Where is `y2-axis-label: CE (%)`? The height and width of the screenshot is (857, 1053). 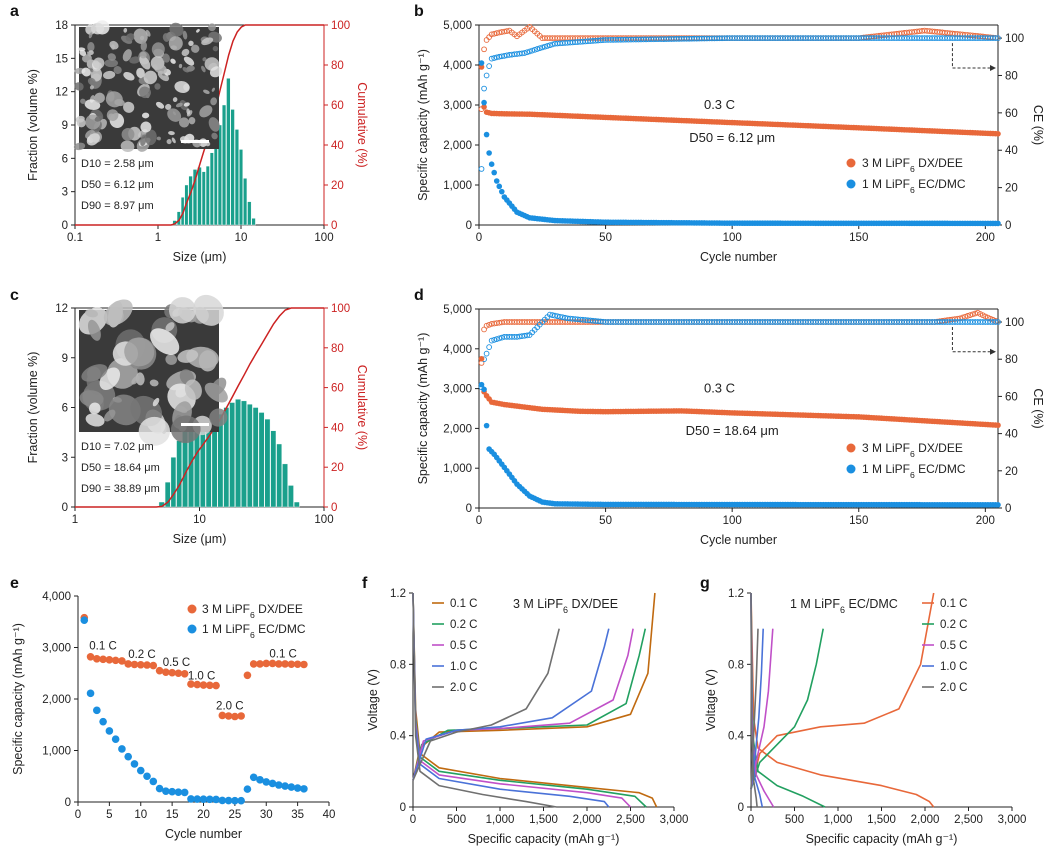 y2-axis-label: CE (%) is located at coordinates (1038, 125).